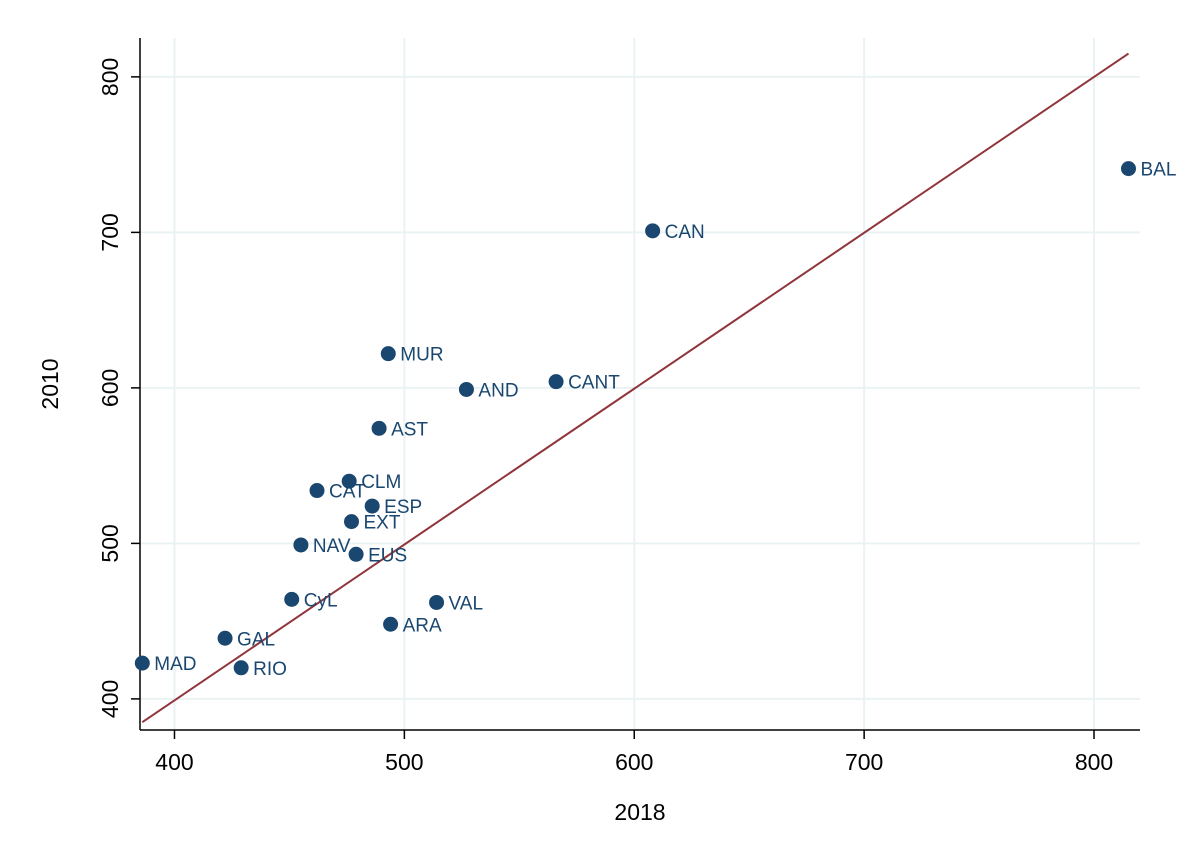 The image size is (1200, 844). What do you see at coordinates (175, 664) in the screenshot?
I see `point-label-mad: MAD` at bounding box center [175, 664].